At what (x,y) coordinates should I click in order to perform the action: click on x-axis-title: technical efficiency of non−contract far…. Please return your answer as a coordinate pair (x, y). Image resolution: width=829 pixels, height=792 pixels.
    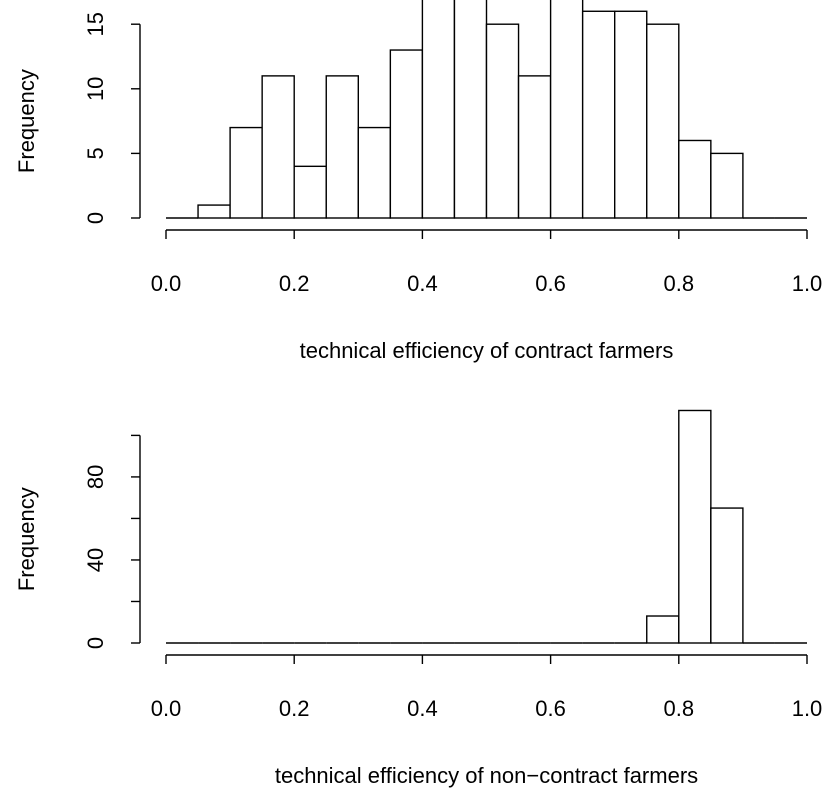
    Looking at the image, I should click on (486, 775).